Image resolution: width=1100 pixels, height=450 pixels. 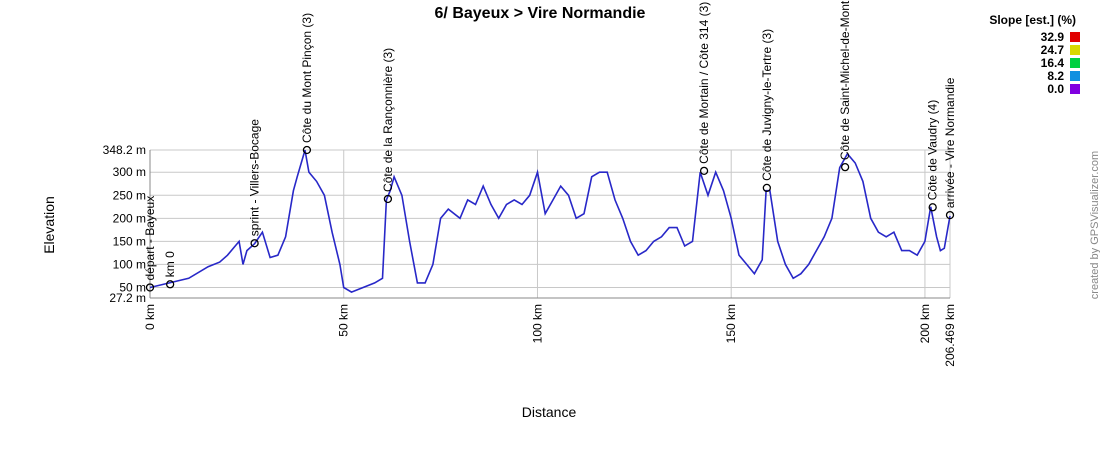 I want to click on waypoint-label: Côte du Mont Pinçon (3), so click(x=307, y=78).